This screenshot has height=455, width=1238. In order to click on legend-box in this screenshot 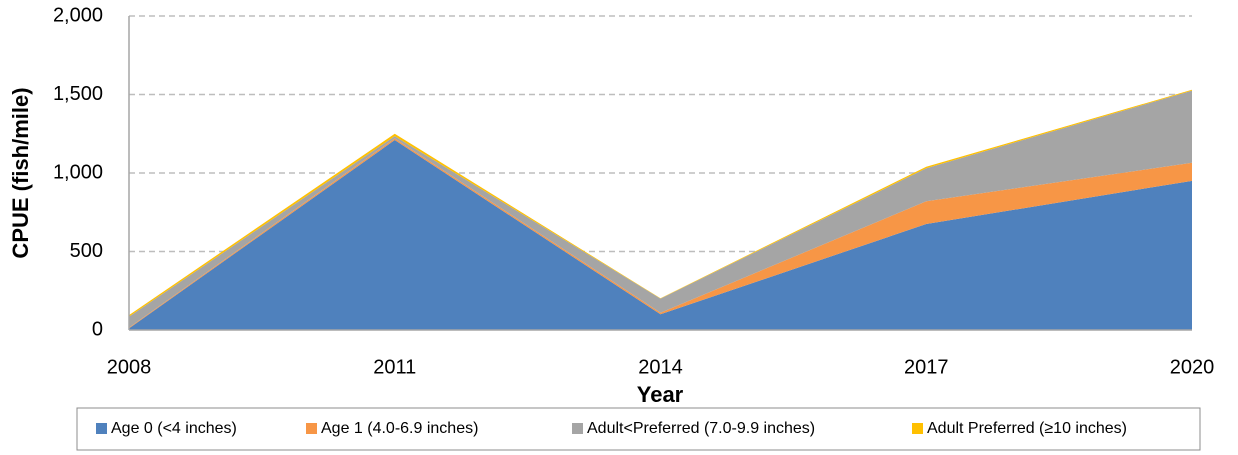, I will do `click(638, 429)`.